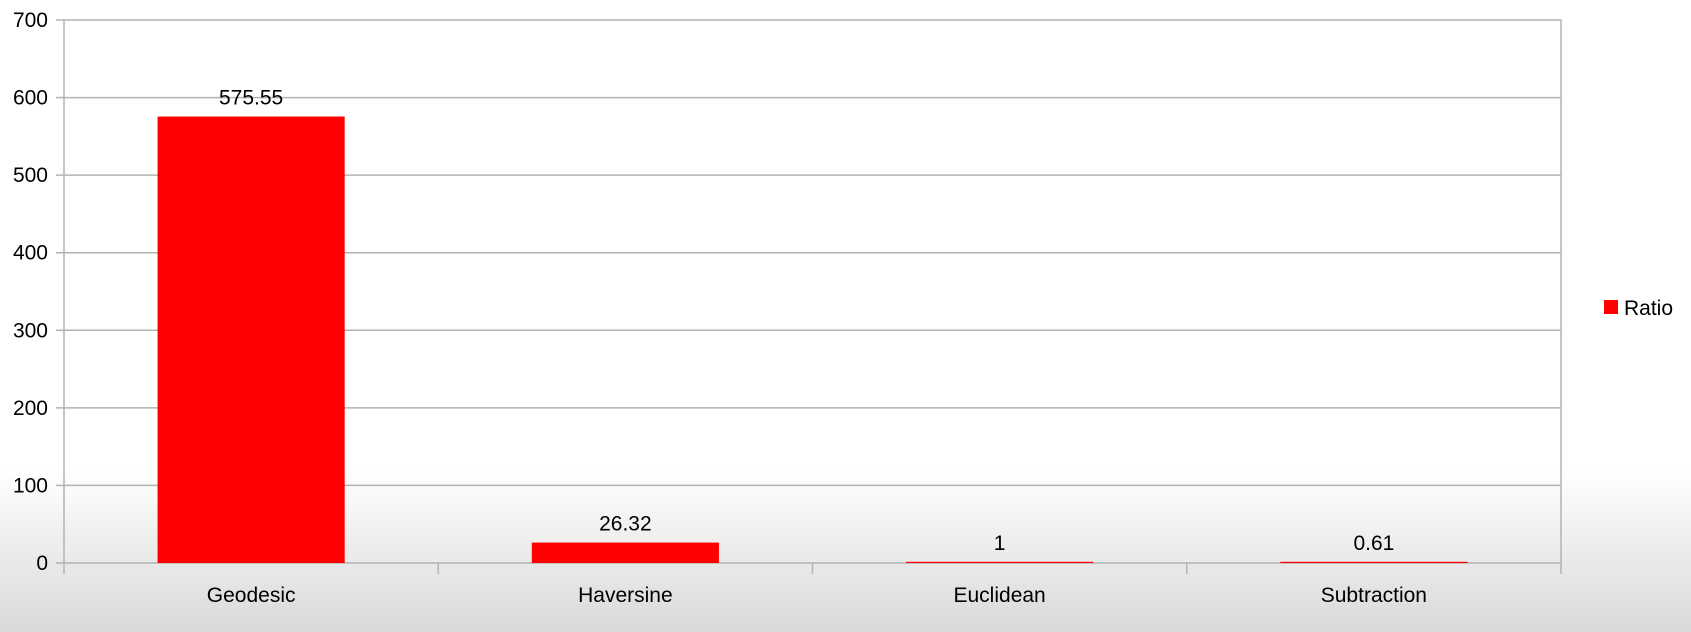 This screenshot has width=1691, height=632. I want to click on data-label: 575.55, so click(251, 98).